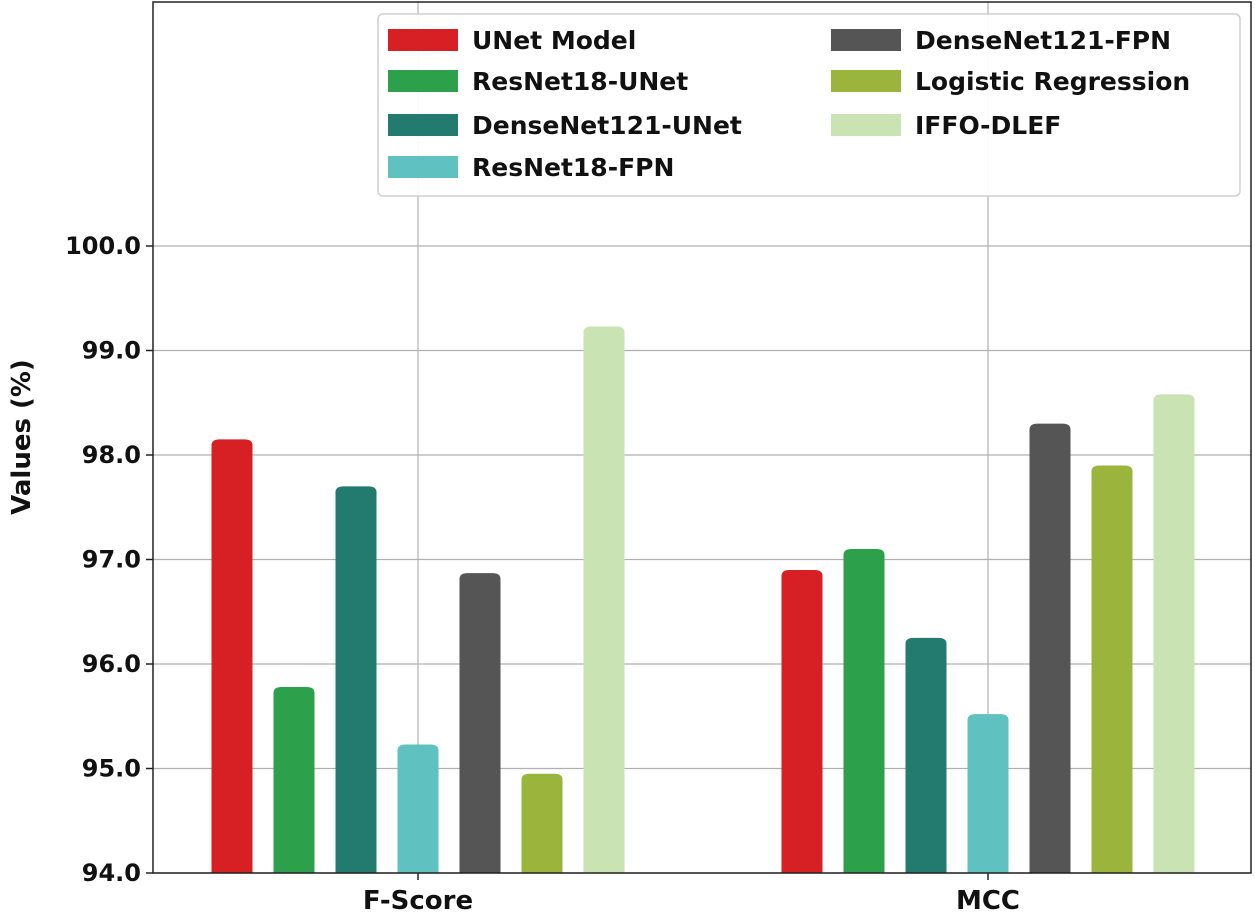 This screenshot has height=918, width=1255. I want to click on legend-box, so click(809, 105).